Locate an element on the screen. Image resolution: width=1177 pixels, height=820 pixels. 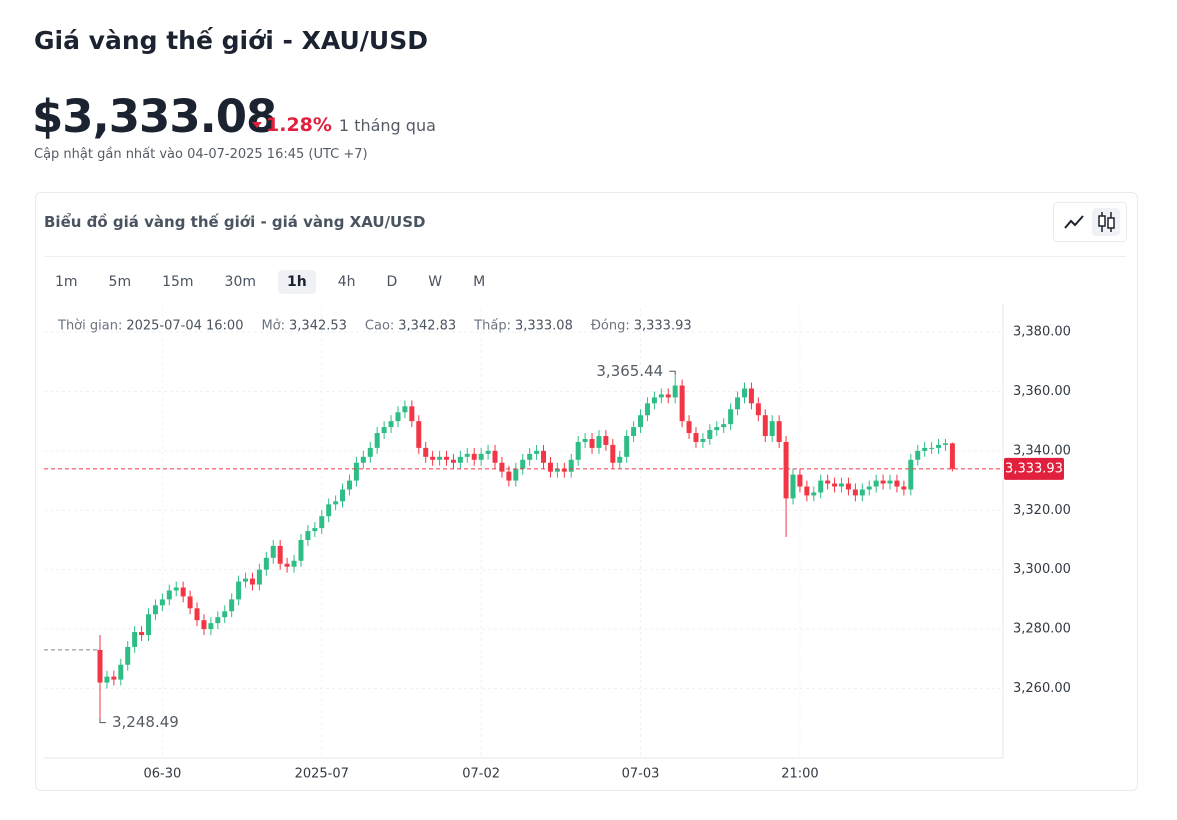
last-price-label: 3,333.93 is located at coordinates (1034, 468).